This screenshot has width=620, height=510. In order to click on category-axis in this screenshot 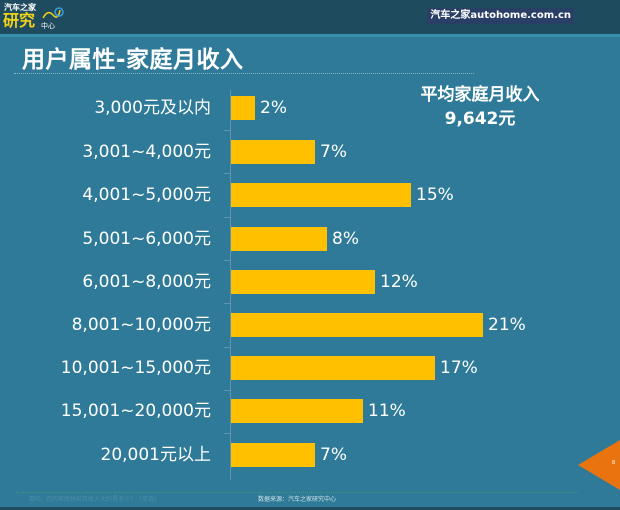, I will do `click(230, 285)`.